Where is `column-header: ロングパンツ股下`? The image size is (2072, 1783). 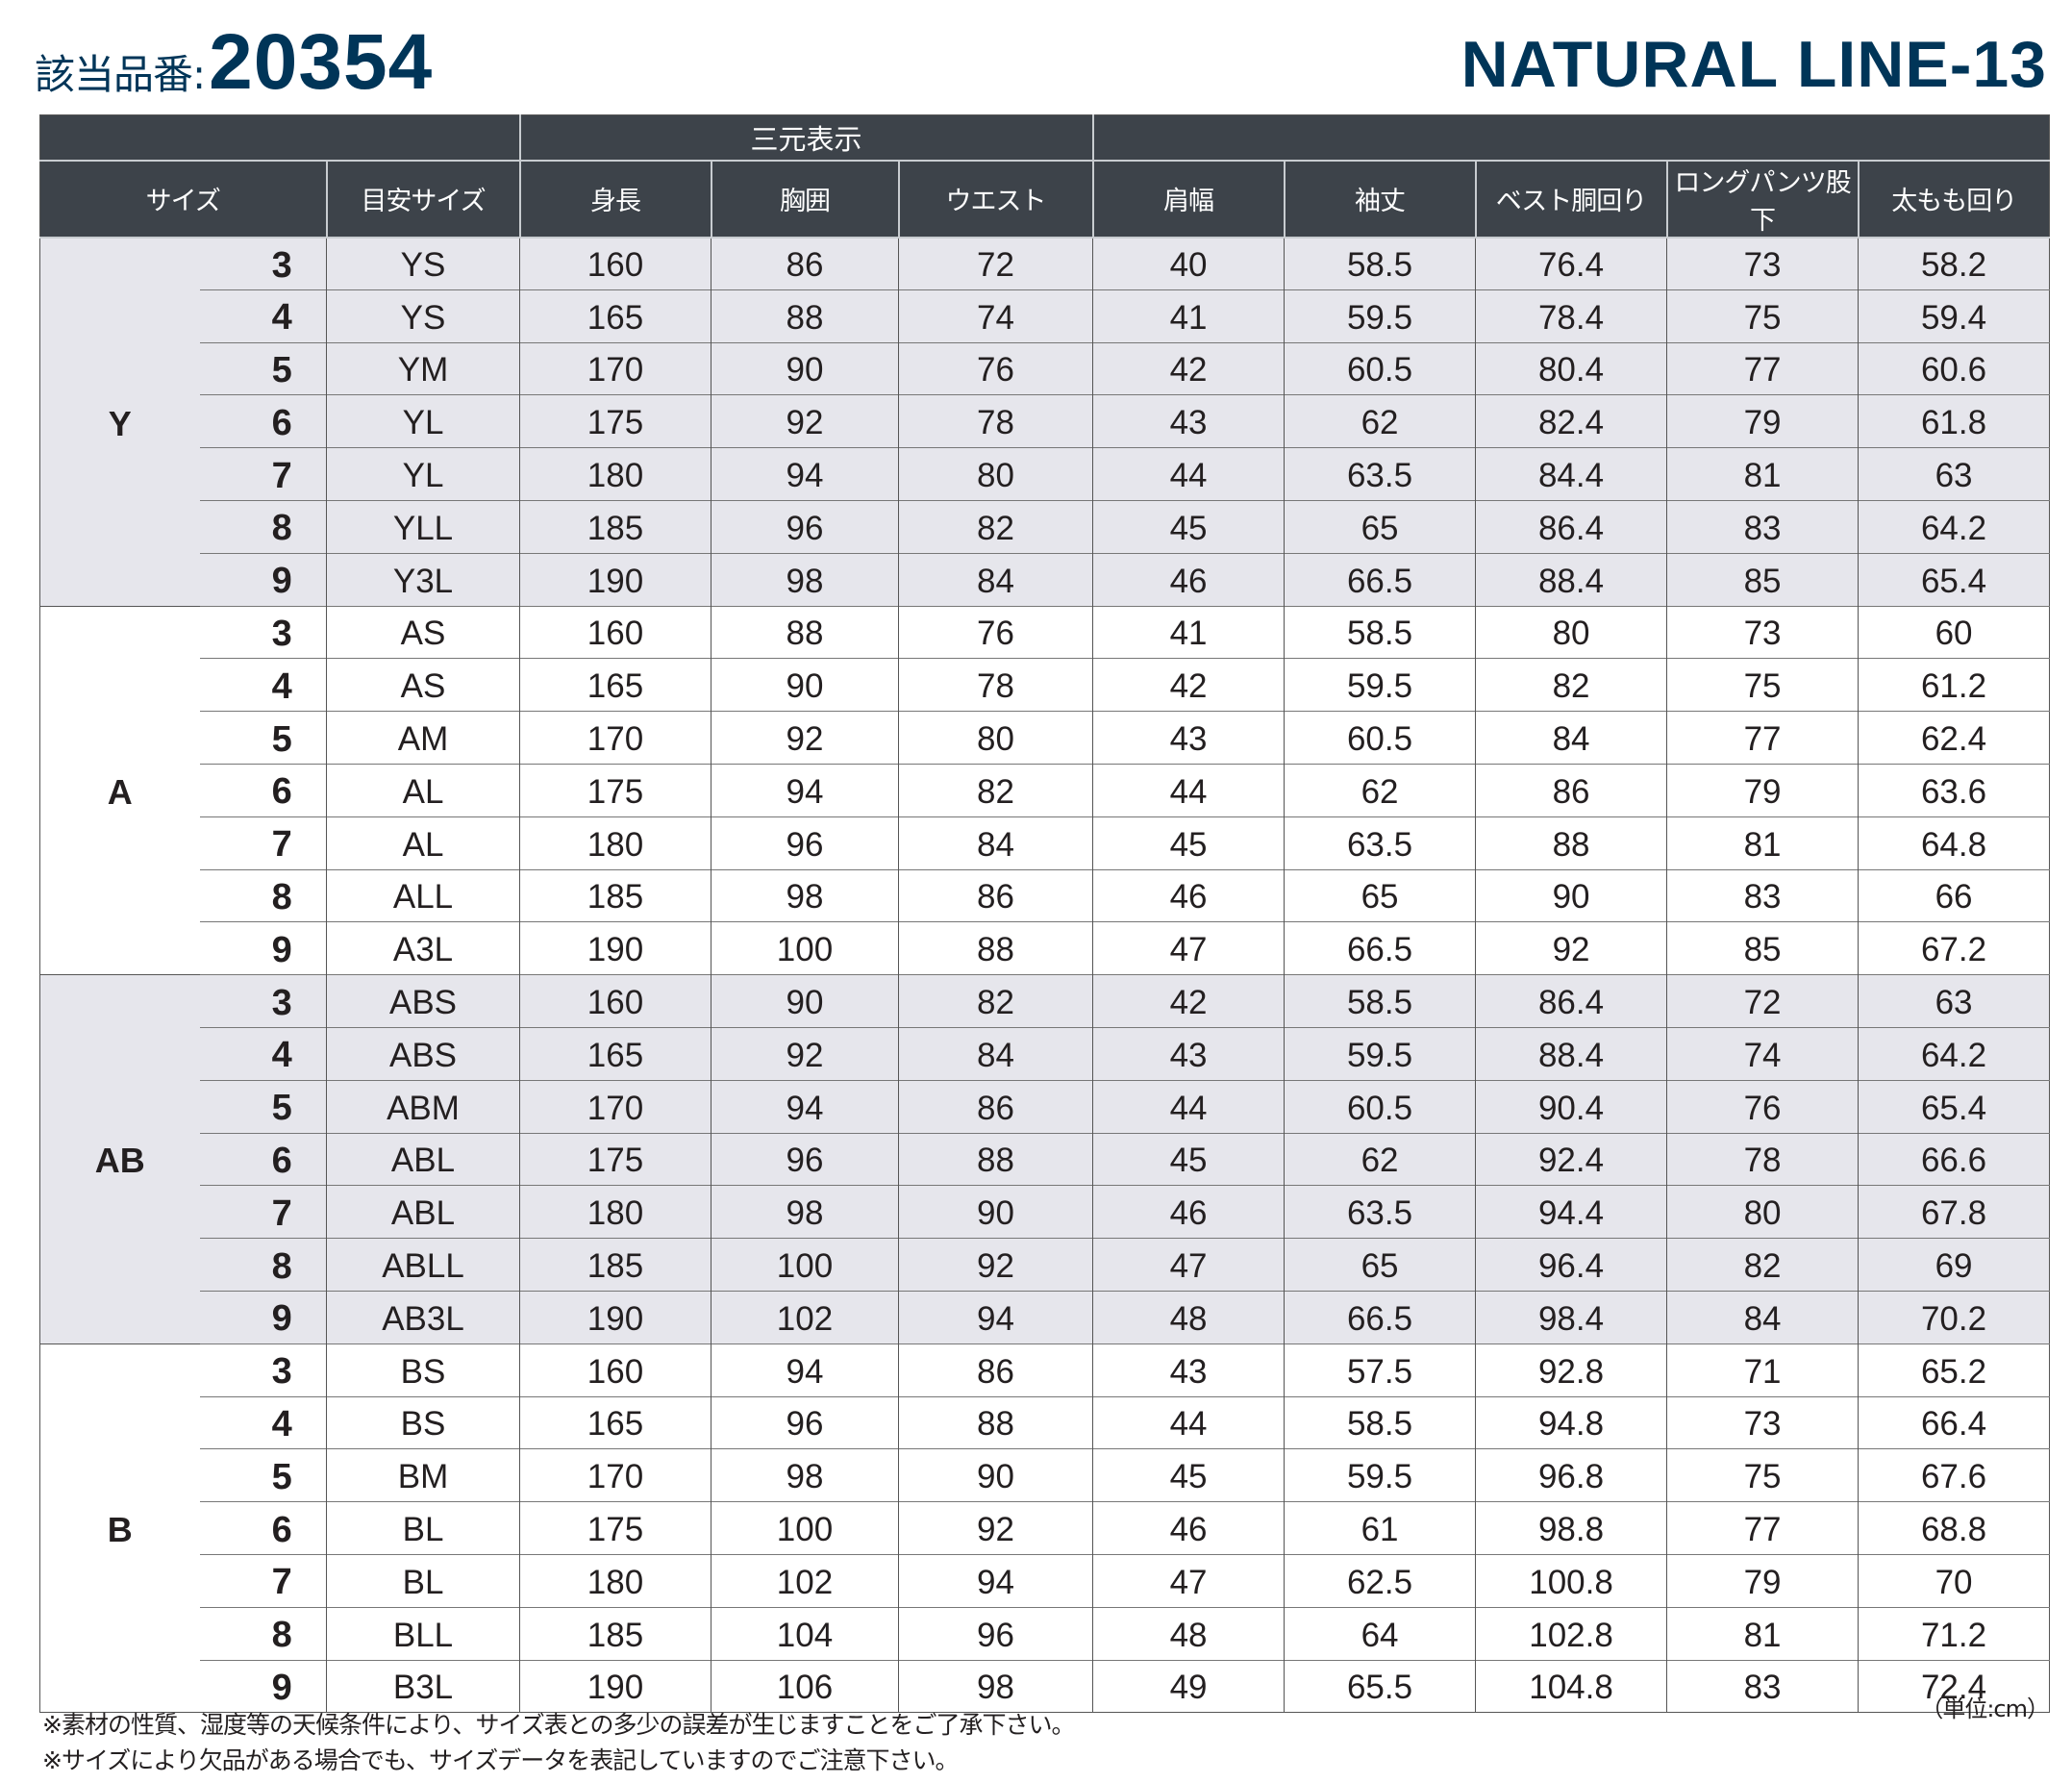 column-header: ロングパンツ股下 is located at coordinates (1762, 200).